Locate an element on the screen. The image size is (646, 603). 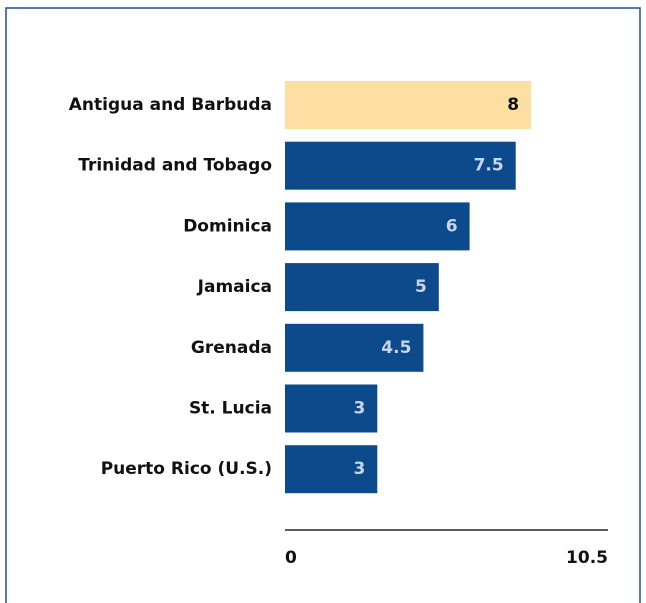
value-label: 4.5 is located at coordinates (396, 348).